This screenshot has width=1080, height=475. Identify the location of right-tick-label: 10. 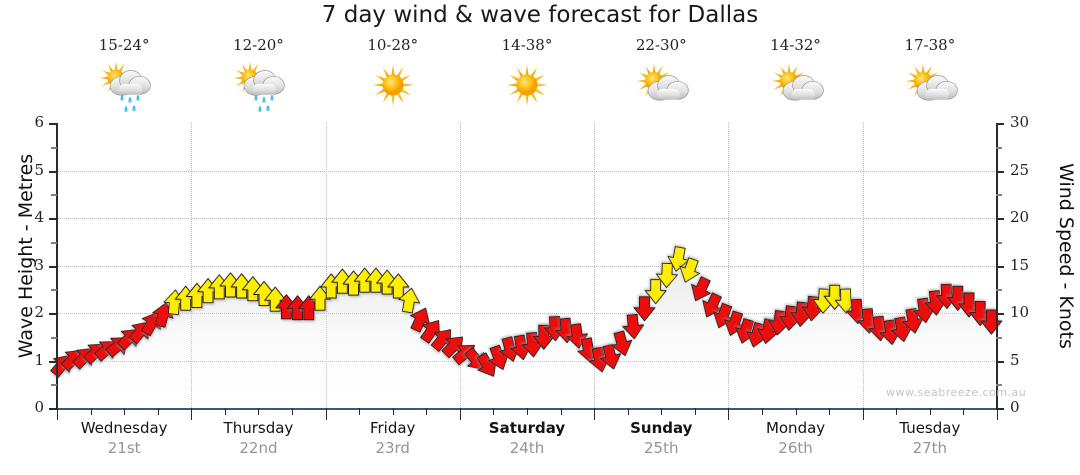
(1020, 312).